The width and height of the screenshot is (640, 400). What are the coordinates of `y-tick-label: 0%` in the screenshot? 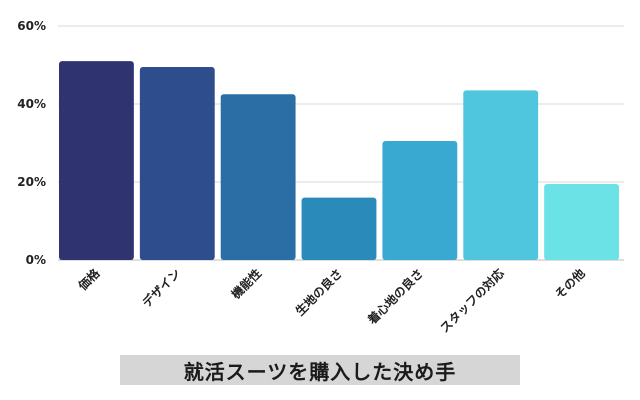 It's located at (36, 260).